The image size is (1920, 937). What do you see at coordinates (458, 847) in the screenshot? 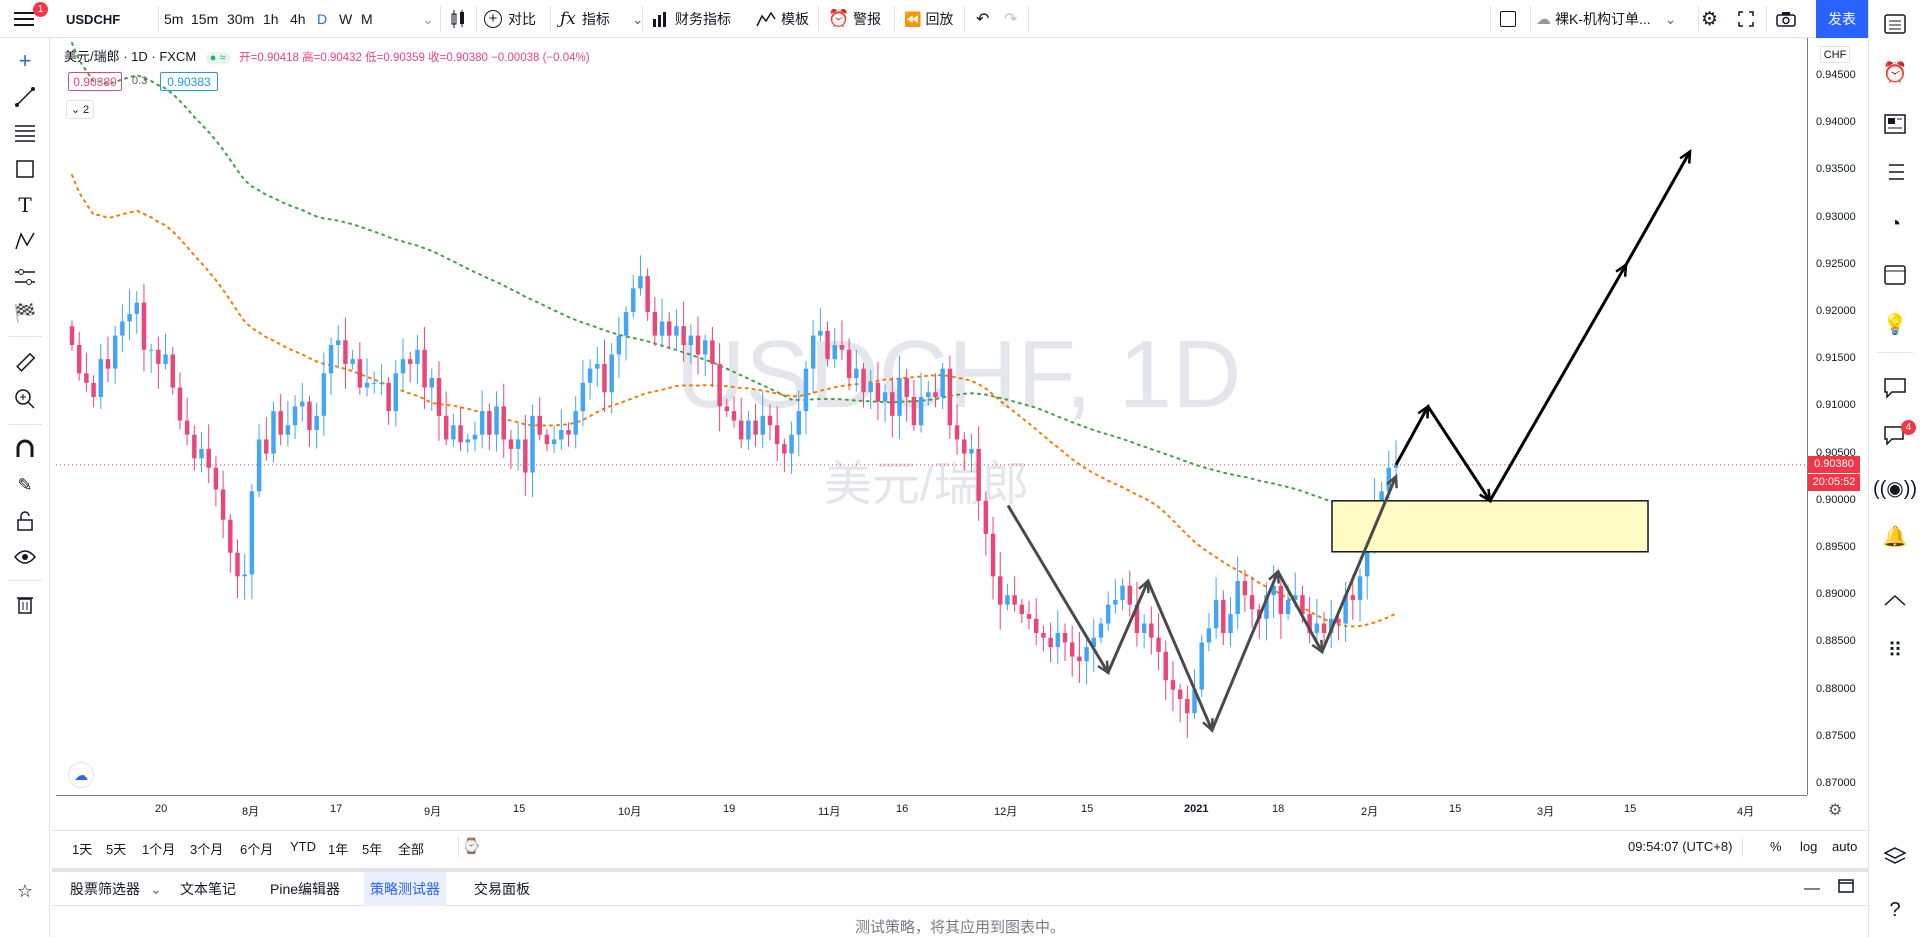
I see `divider` at bounding box center [458, 847].